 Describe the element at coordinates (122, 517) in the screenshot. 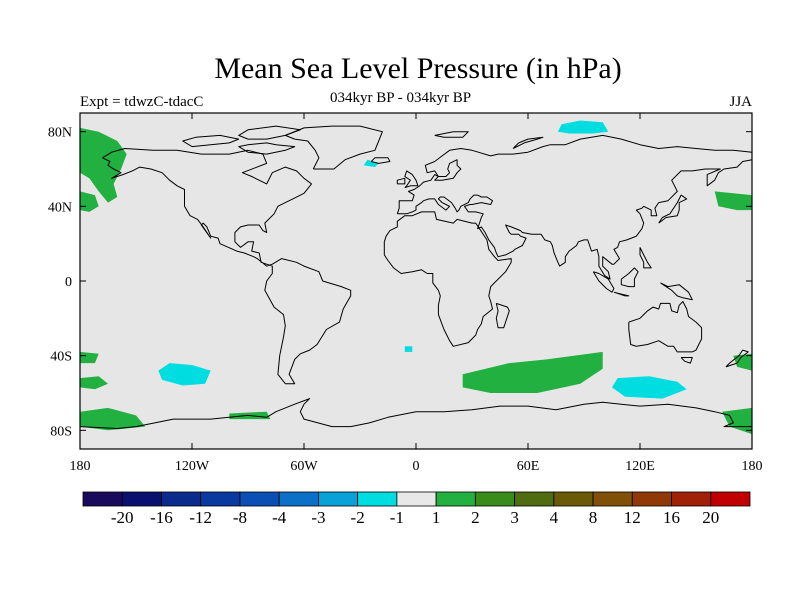

I see `colorbar-label-0: -20` at that location.